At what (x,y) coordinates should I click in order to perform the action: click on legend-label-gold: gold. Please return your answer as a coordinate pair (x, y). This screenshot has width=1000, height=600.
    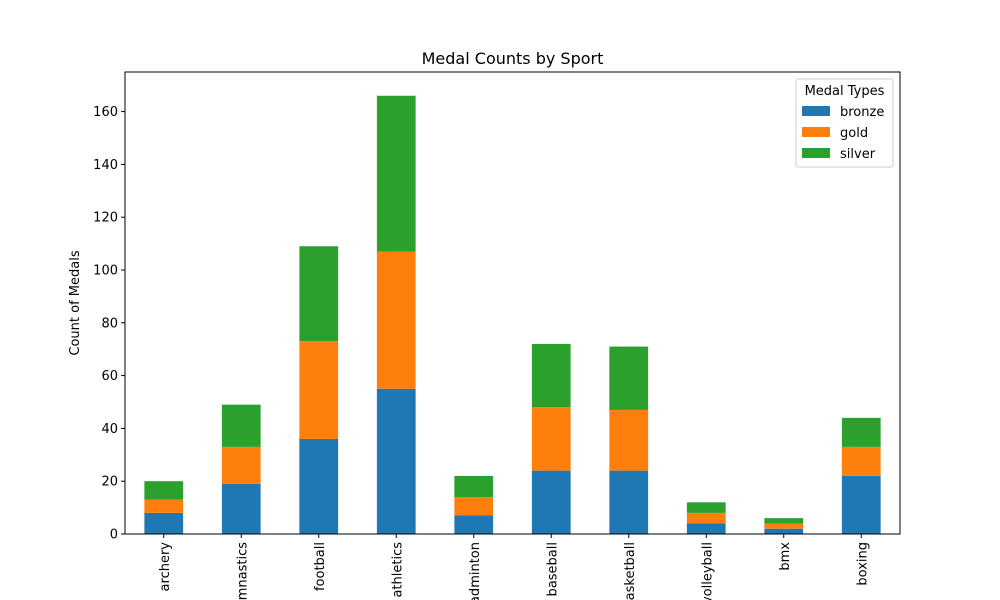
    Looking at the image, I should click on (854, 133).